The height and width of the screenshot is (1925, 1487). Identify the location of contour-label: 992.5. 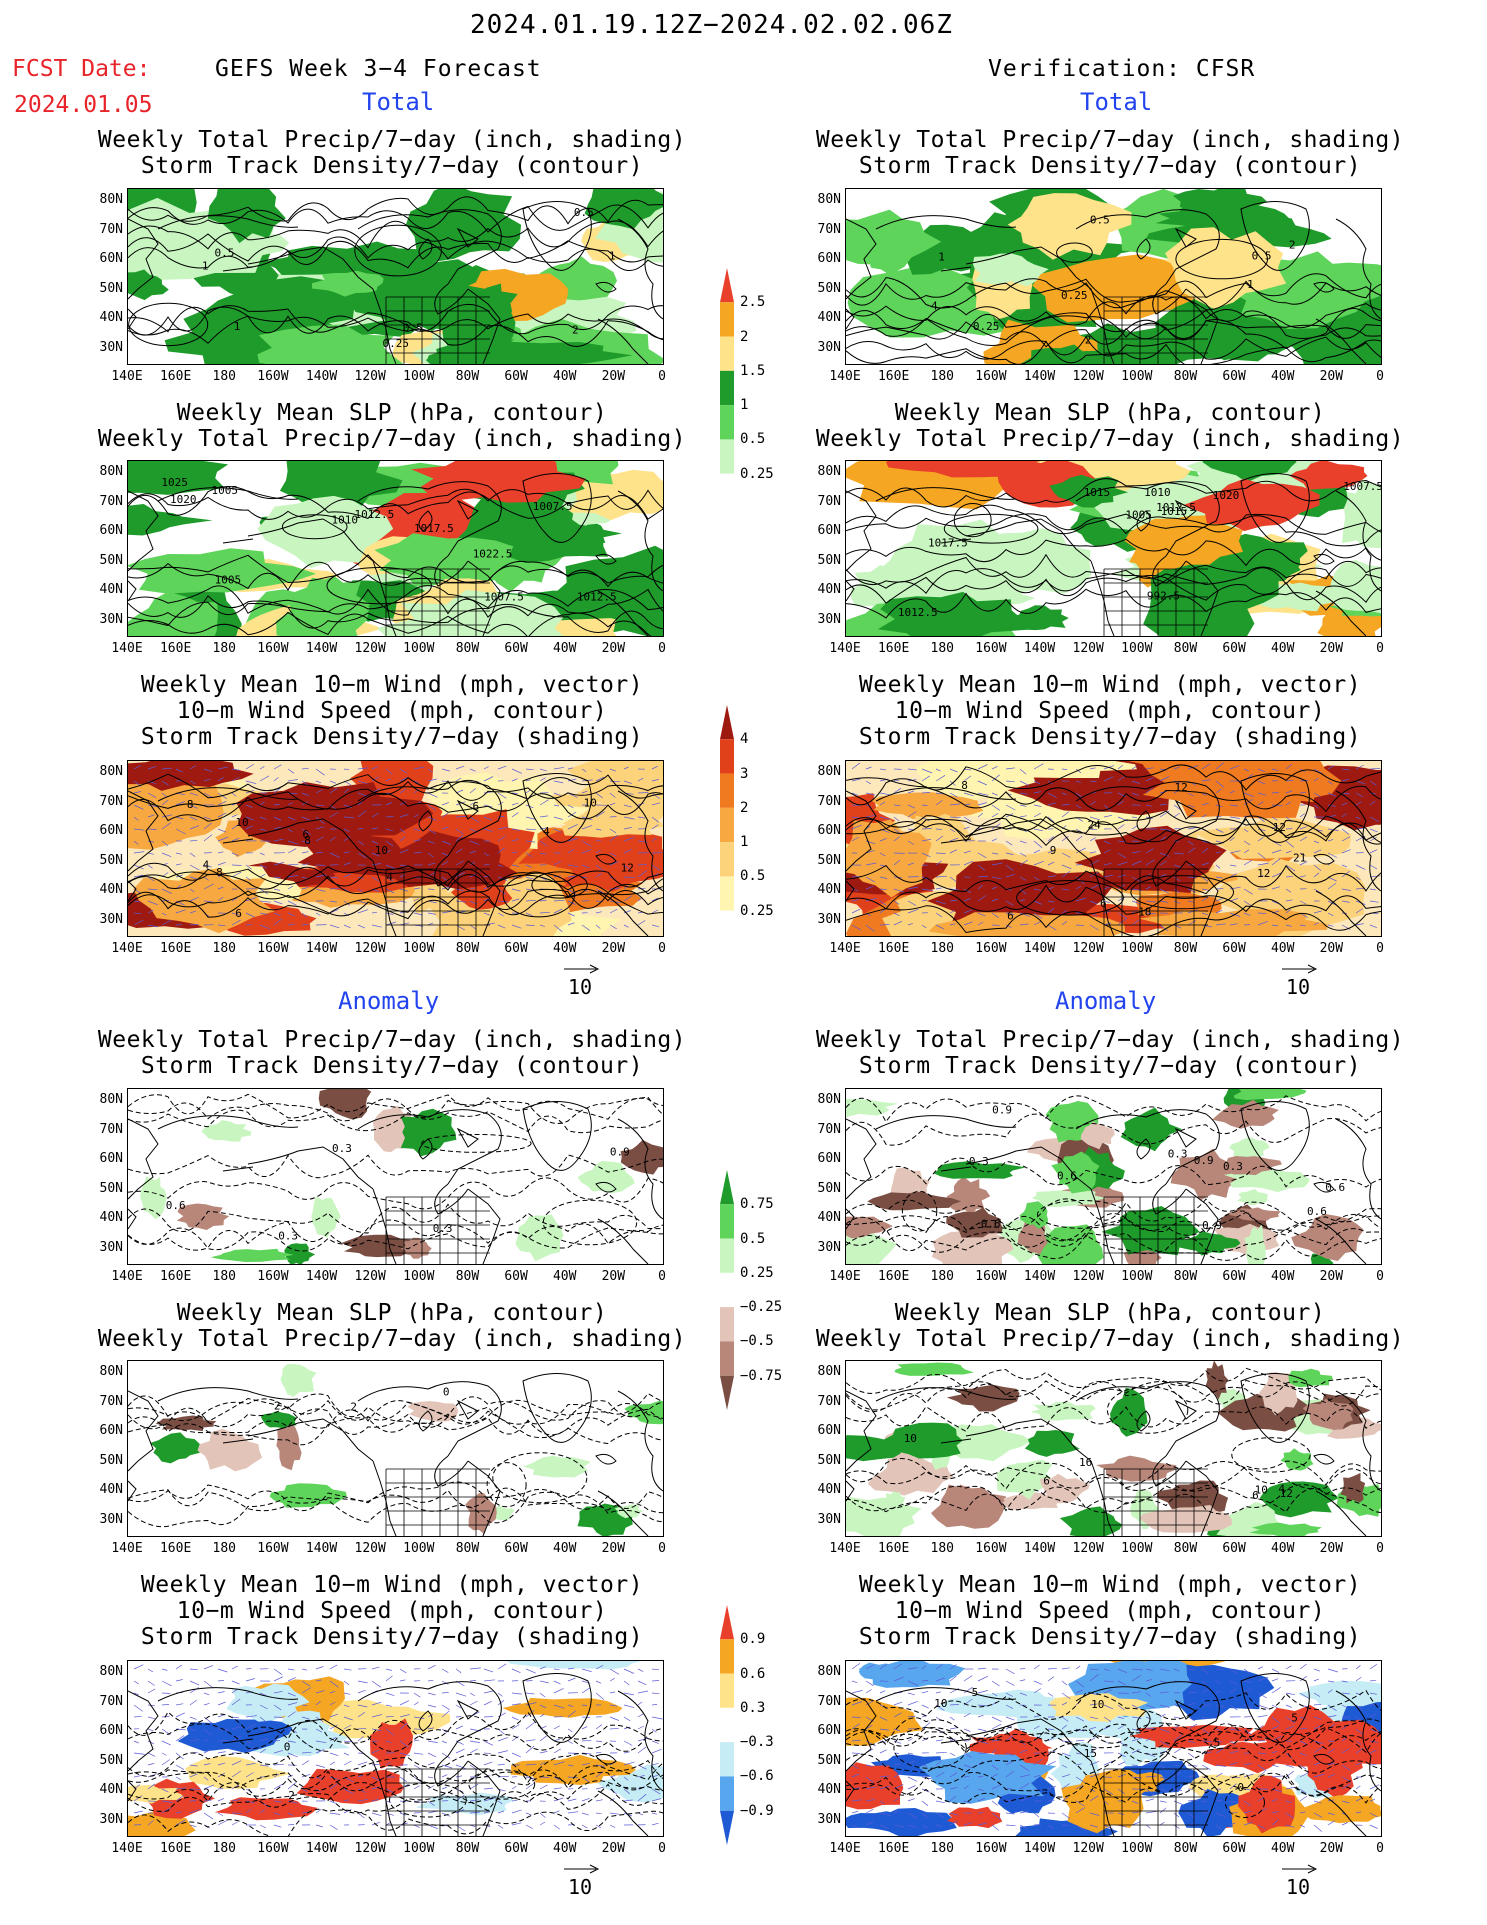
(1163, 595).